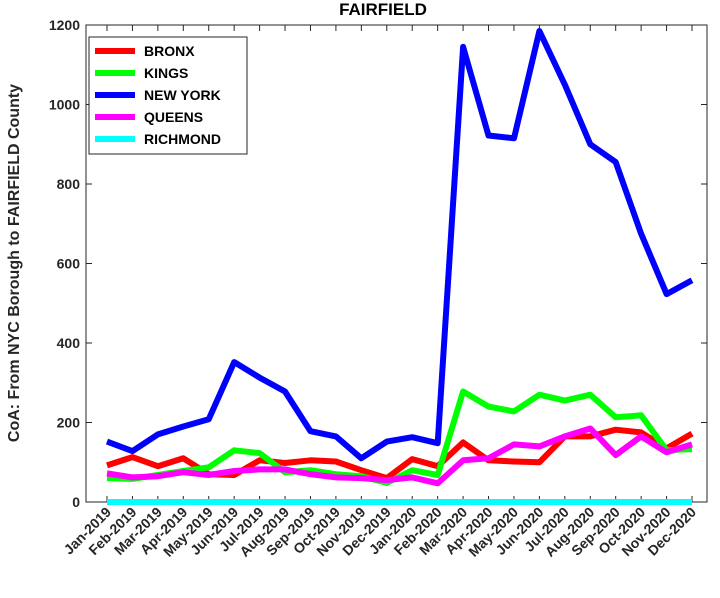  I want to click on y-tick-label: 0, so click(76, 502).